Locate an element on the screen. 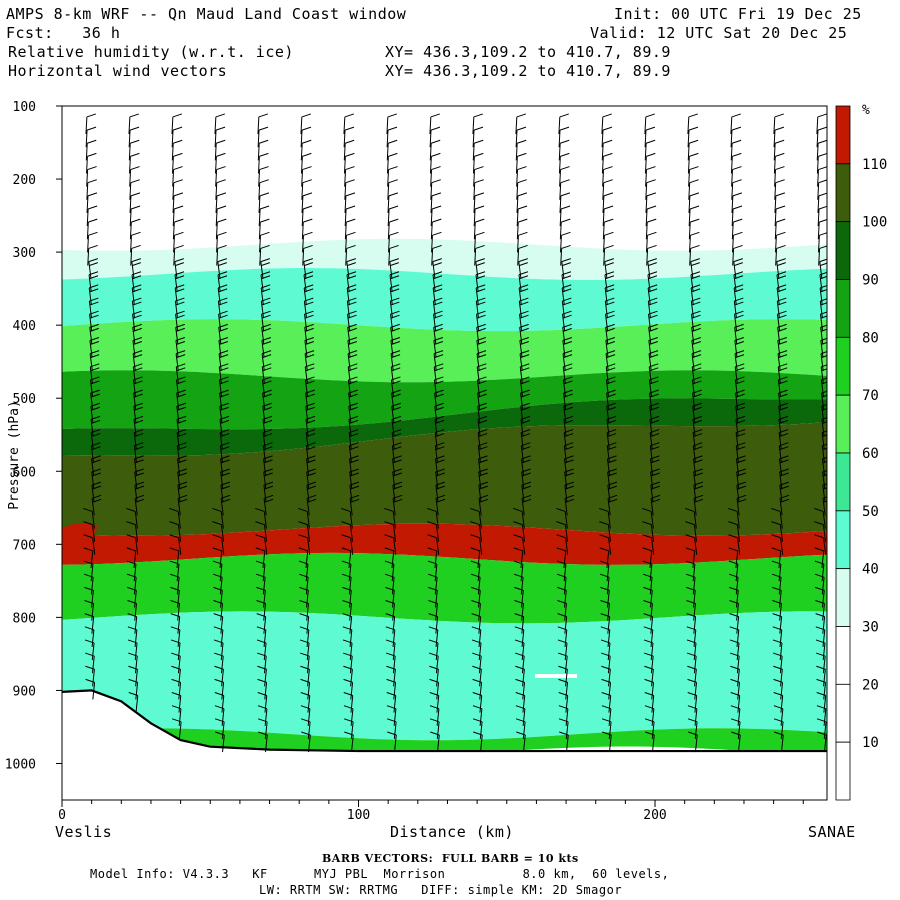 The image size is (900, 900). terrain-fill is located at coordinates (444, 745).